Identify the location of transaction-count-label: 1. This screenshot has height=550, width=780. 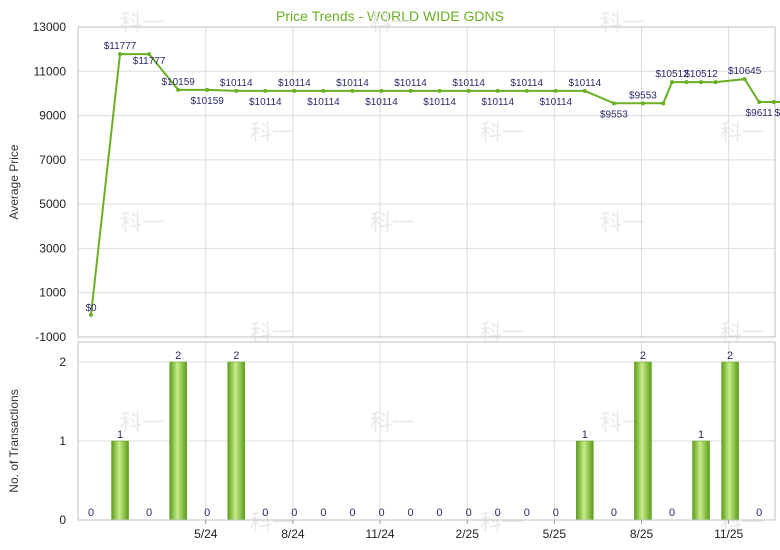
(120, 435).